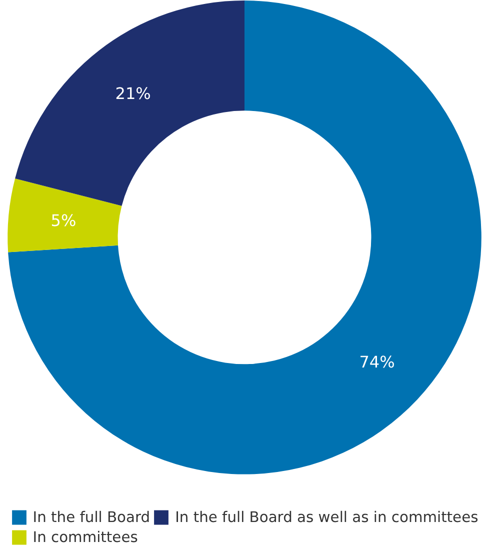 The image size is (488, 552). What do you see at coordinates (91, 517) in the screenshot?
I see `legend-label: In the full Board` at bounding box center [91, 517].